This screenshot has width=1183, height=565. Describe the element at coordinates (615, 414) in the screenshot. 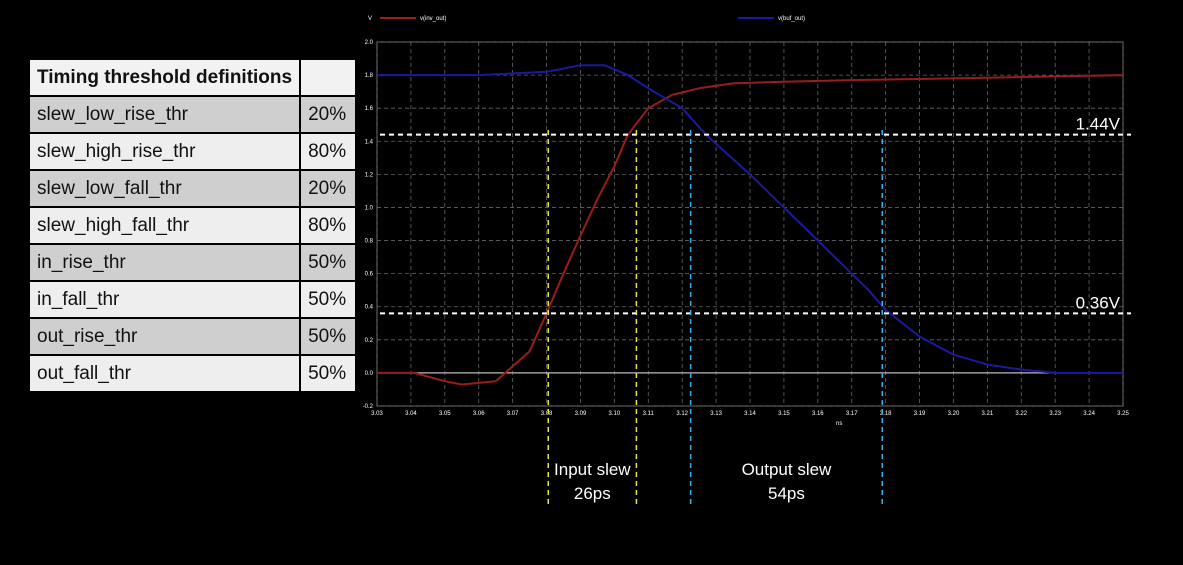

I see `x-tick-label: 3.10` at that location.